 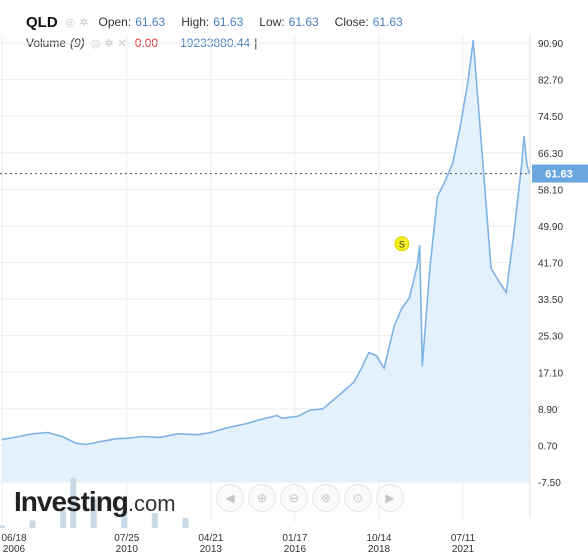 I want to click on rewind-icon: ◀, so click(x=230, y=498).